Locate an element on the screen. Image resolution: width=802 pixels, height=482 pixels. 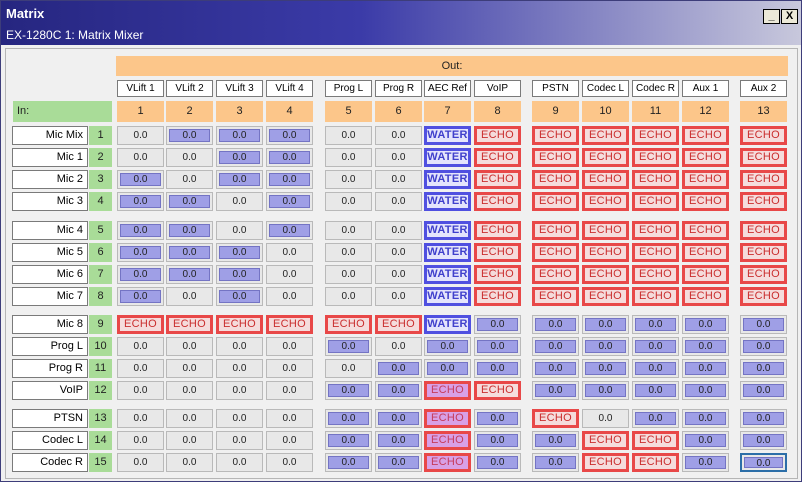
input-name-field: PTSN is located at coordinates (50, 418).